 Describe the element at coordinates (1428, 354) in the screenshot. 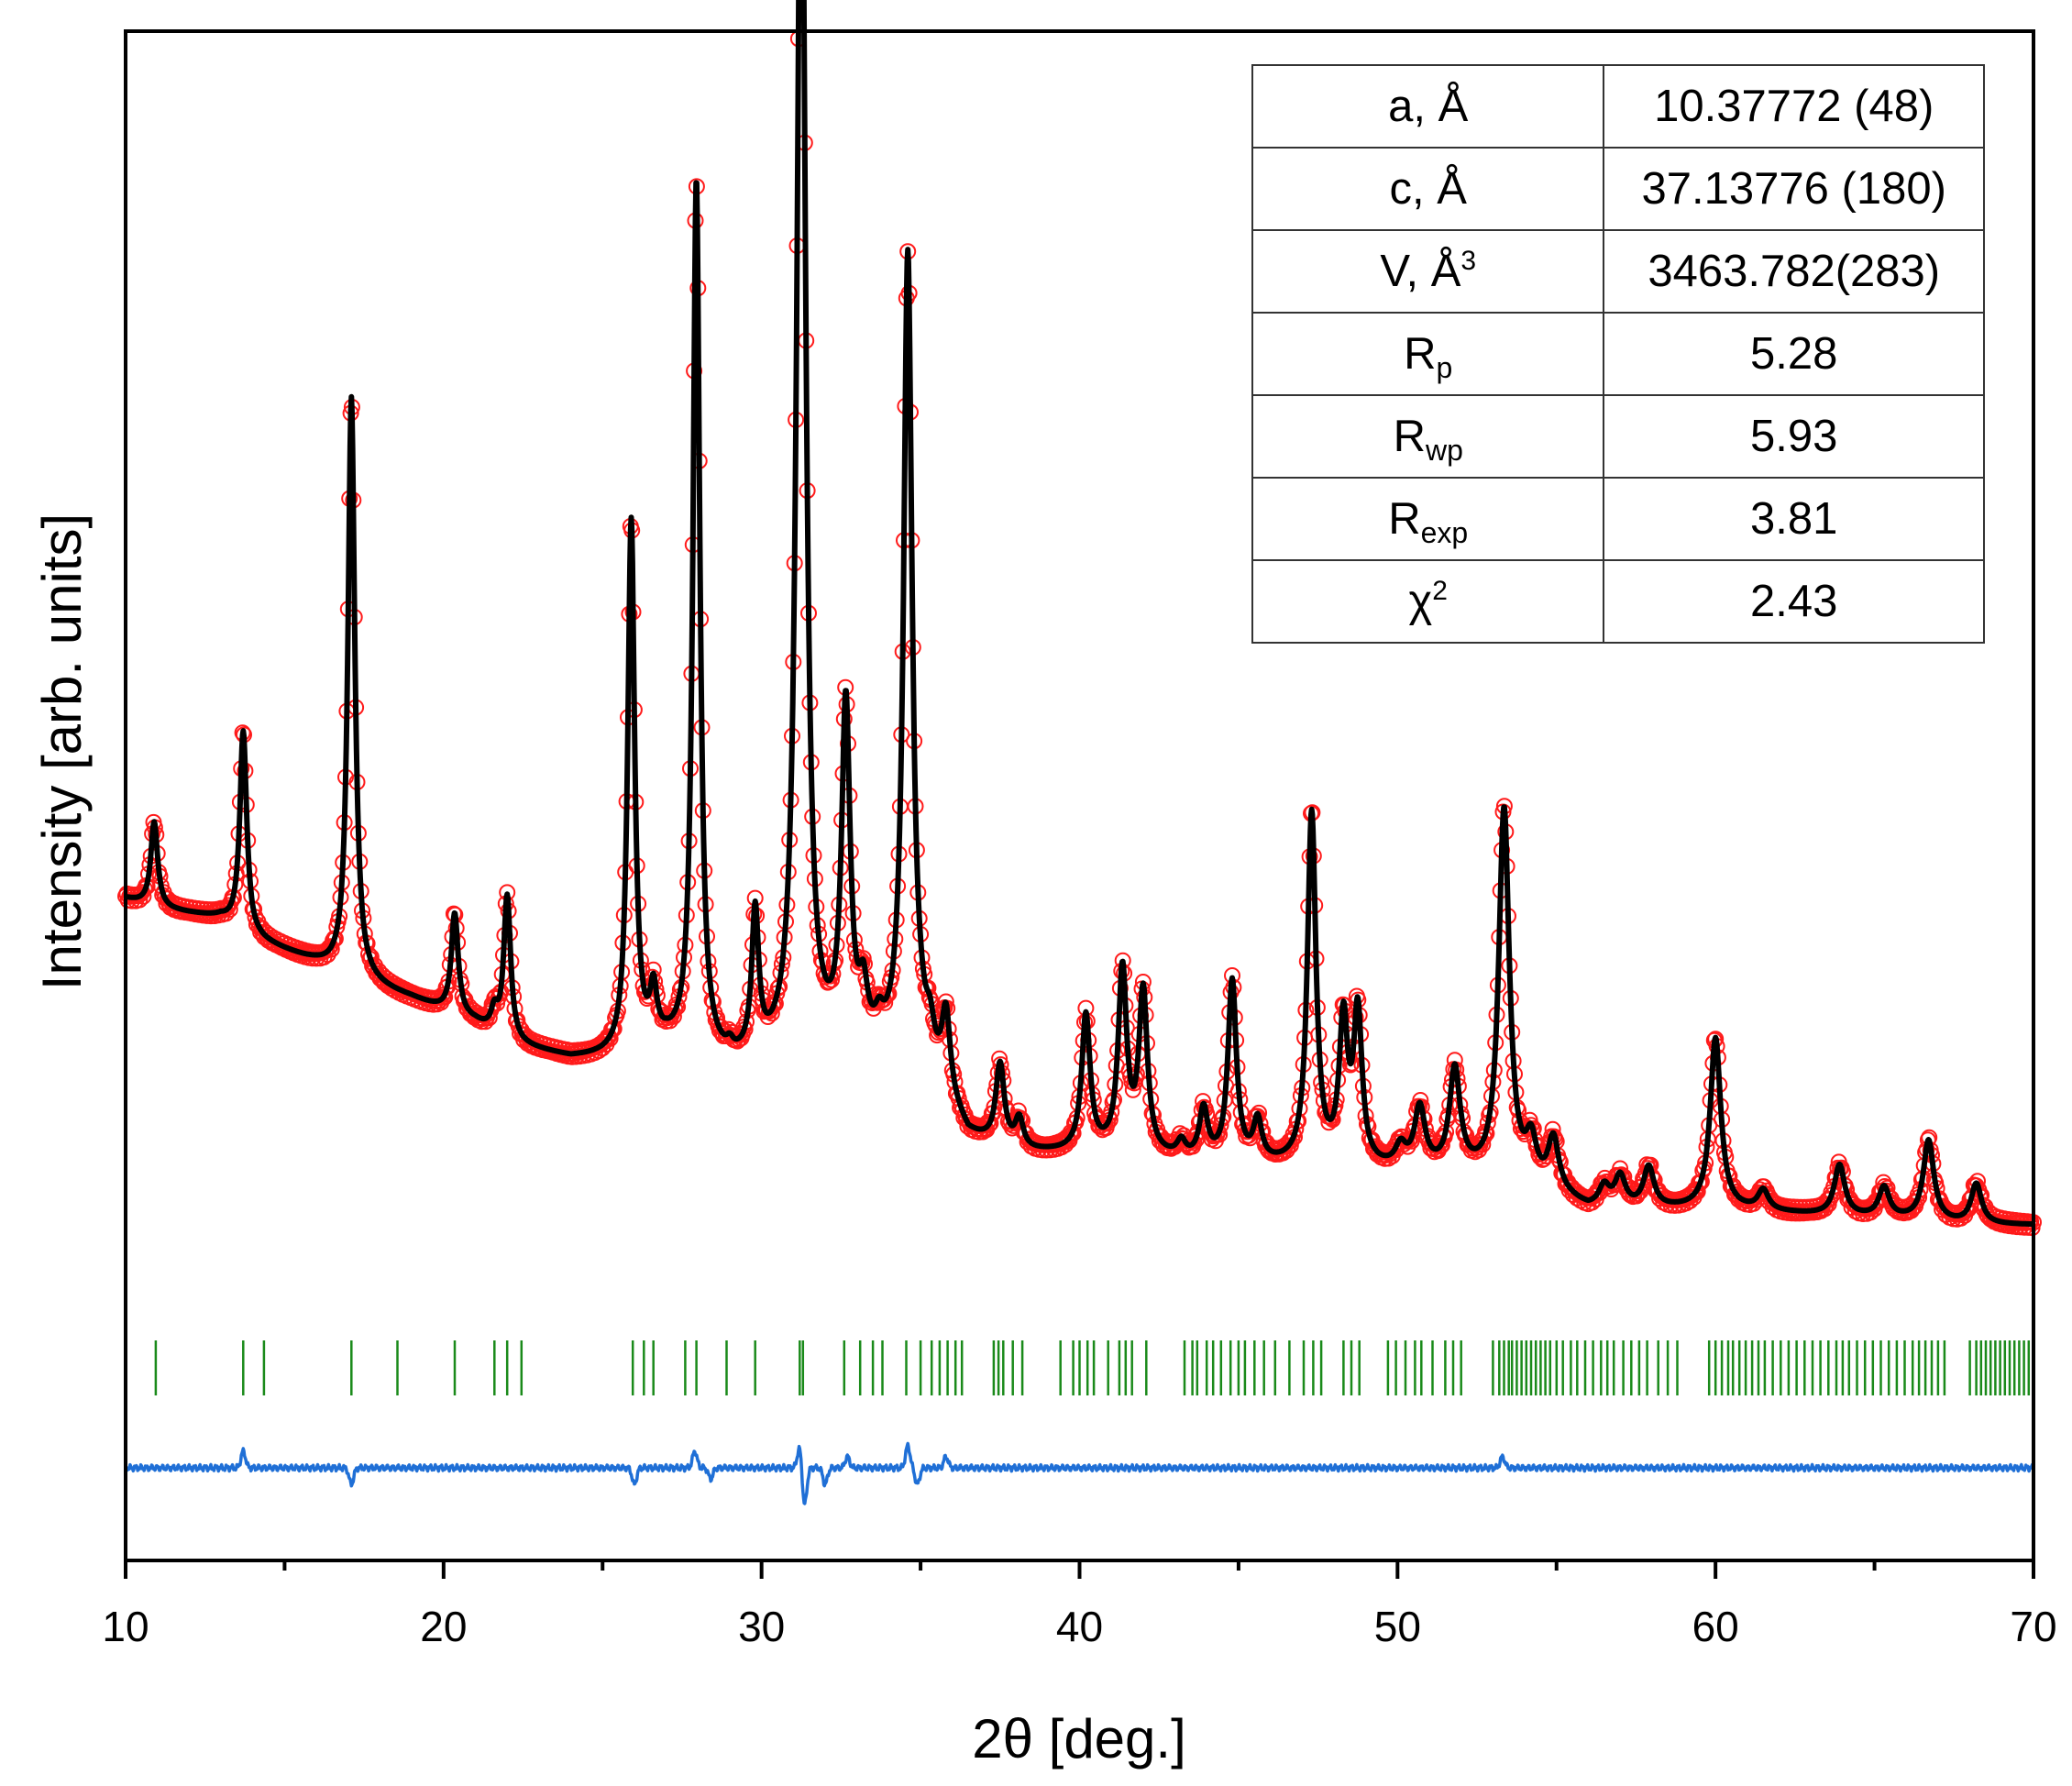

I see `parameter-label: Rp` at that location.